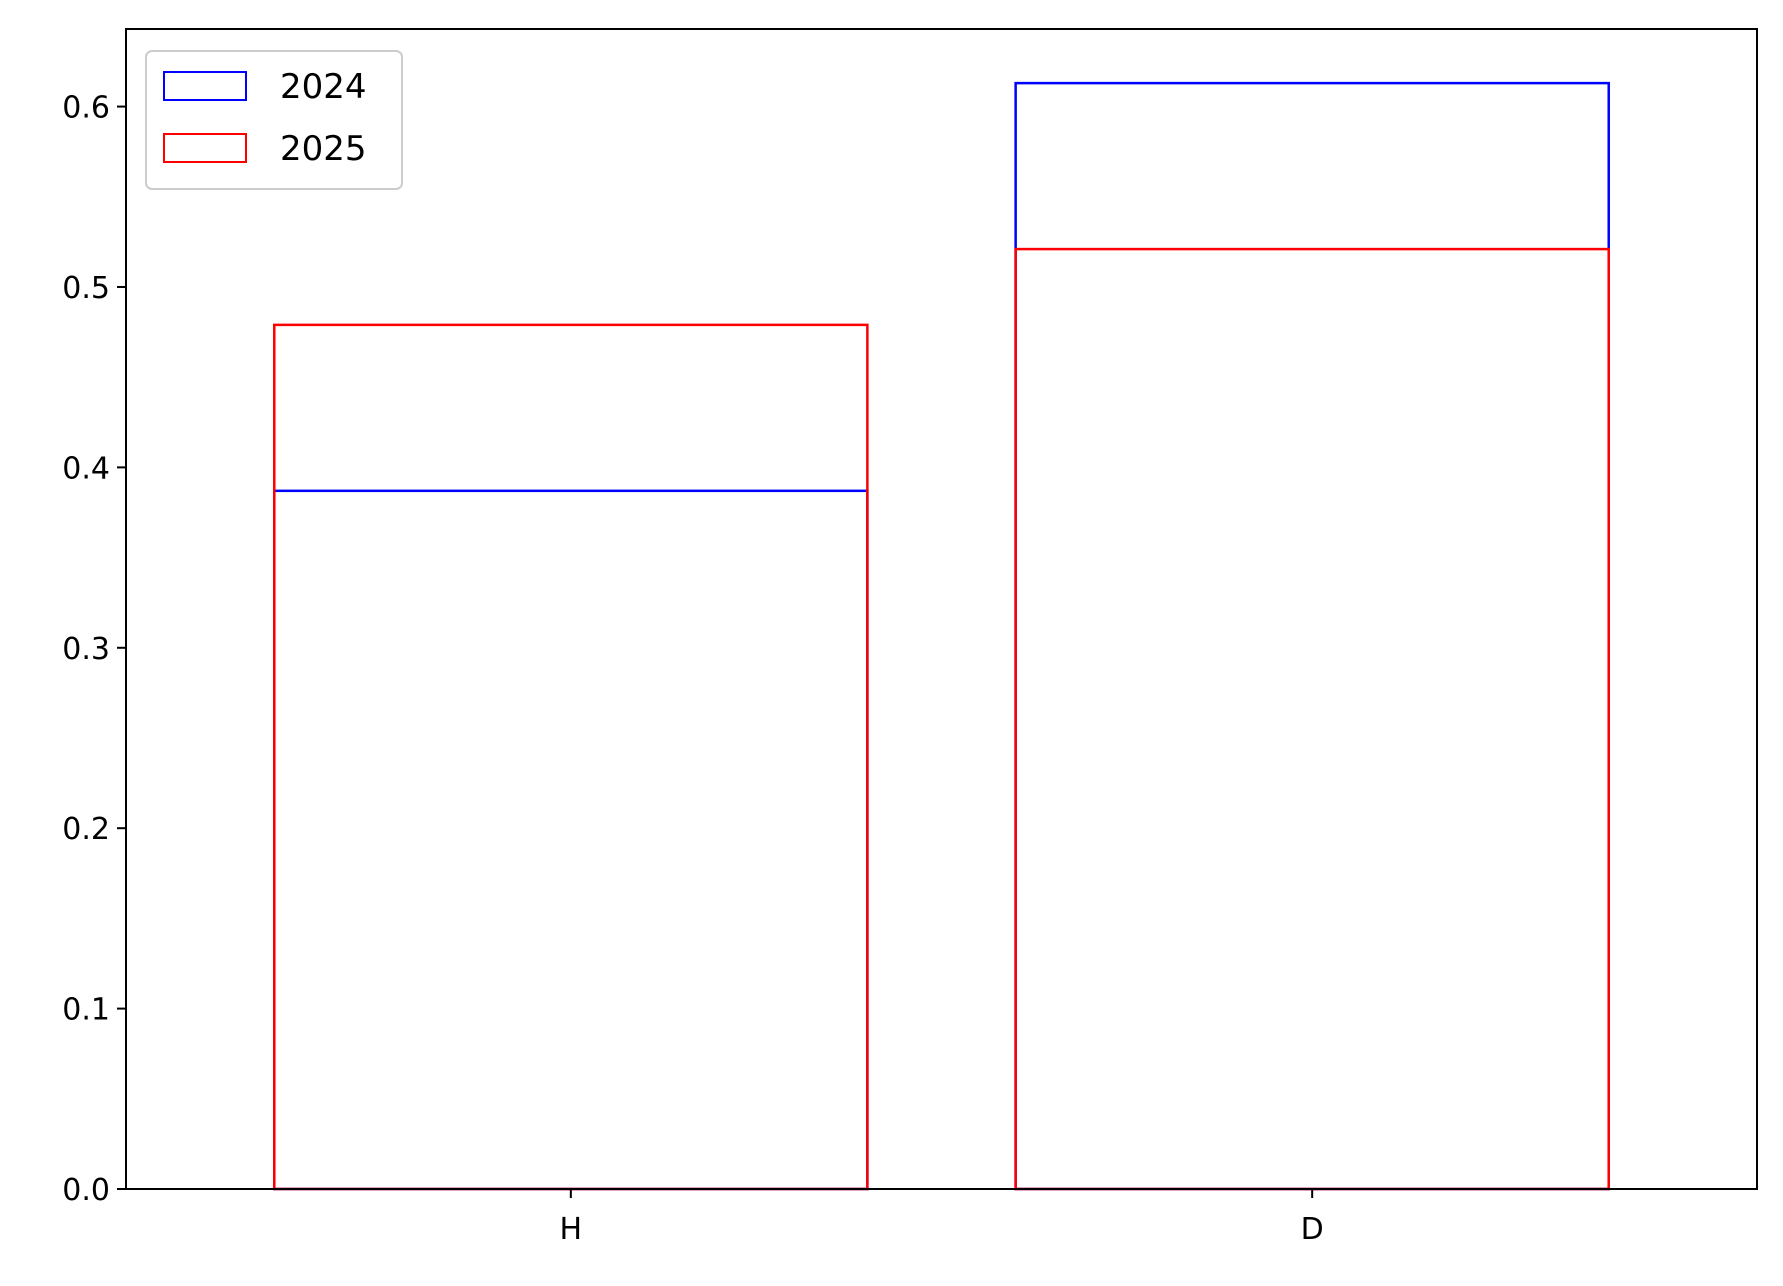 The height and width of the screenshot is (1286, 1783). What do you see at coordinates (86, 1010) in the screenshot?
I see `y-tick-label: 0.1` at bounding box center [86, 1010].